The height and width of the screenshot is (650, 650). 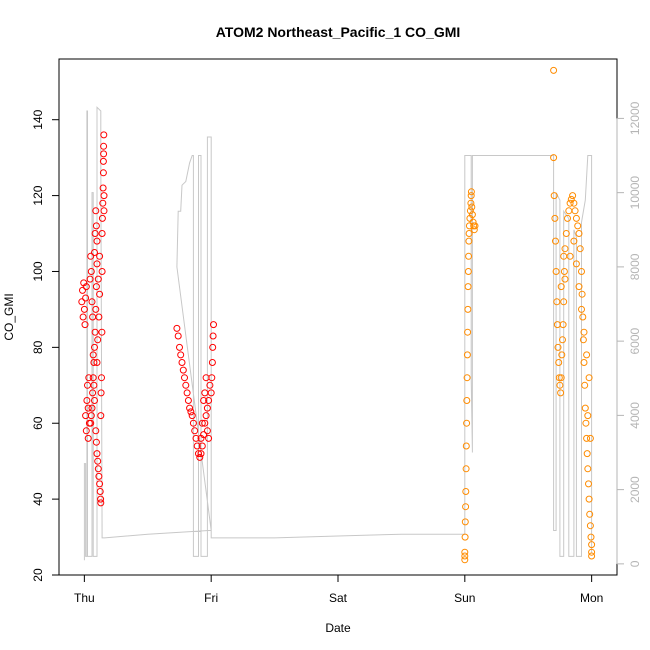 What do you see at coordinates (38, 347) in the screenshot?
I see `y-tick-label-80: 80` at bounding box center [38, 347].